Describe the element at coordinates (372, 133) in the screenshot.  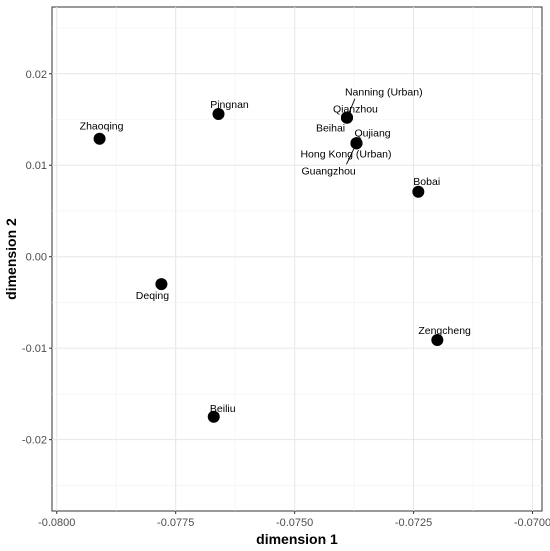
I see `point-label: Qujiang` at that location.